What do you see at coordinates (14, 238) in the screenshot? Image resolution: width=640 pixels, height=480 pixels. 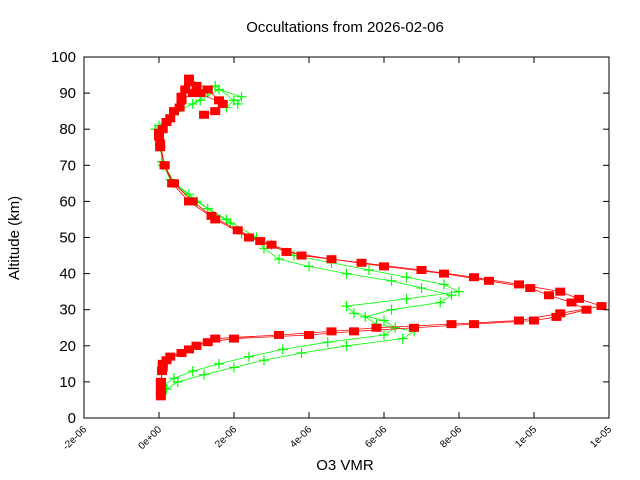 I see `y-axis-label: Altitude (km)` at bounding box center [14, 238].